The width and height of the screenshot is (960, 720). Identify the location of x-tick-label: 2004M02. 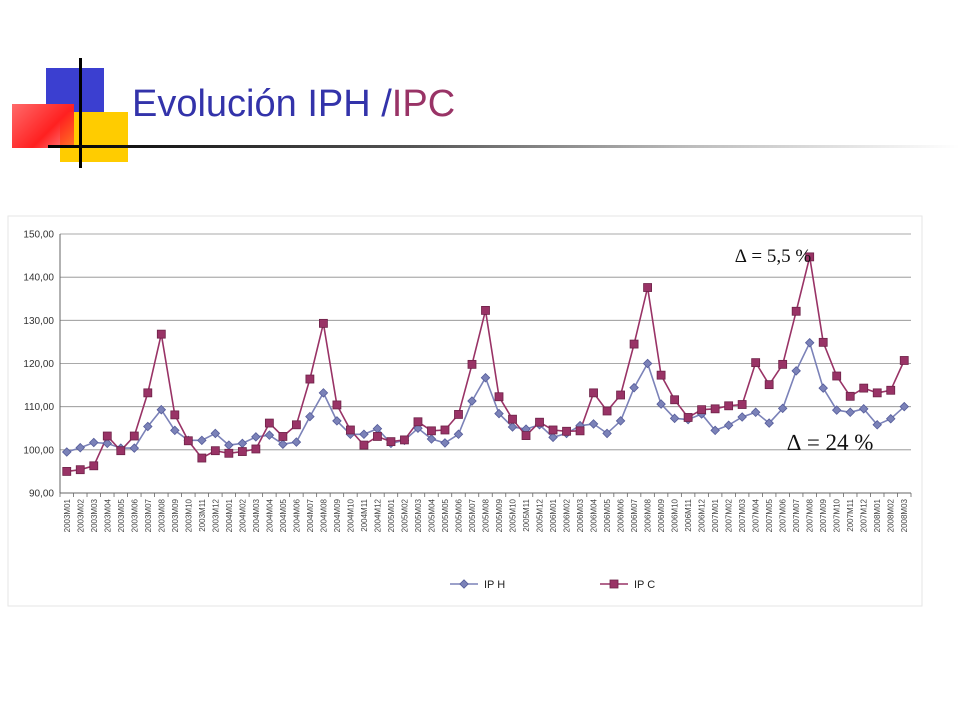
(242, 515).